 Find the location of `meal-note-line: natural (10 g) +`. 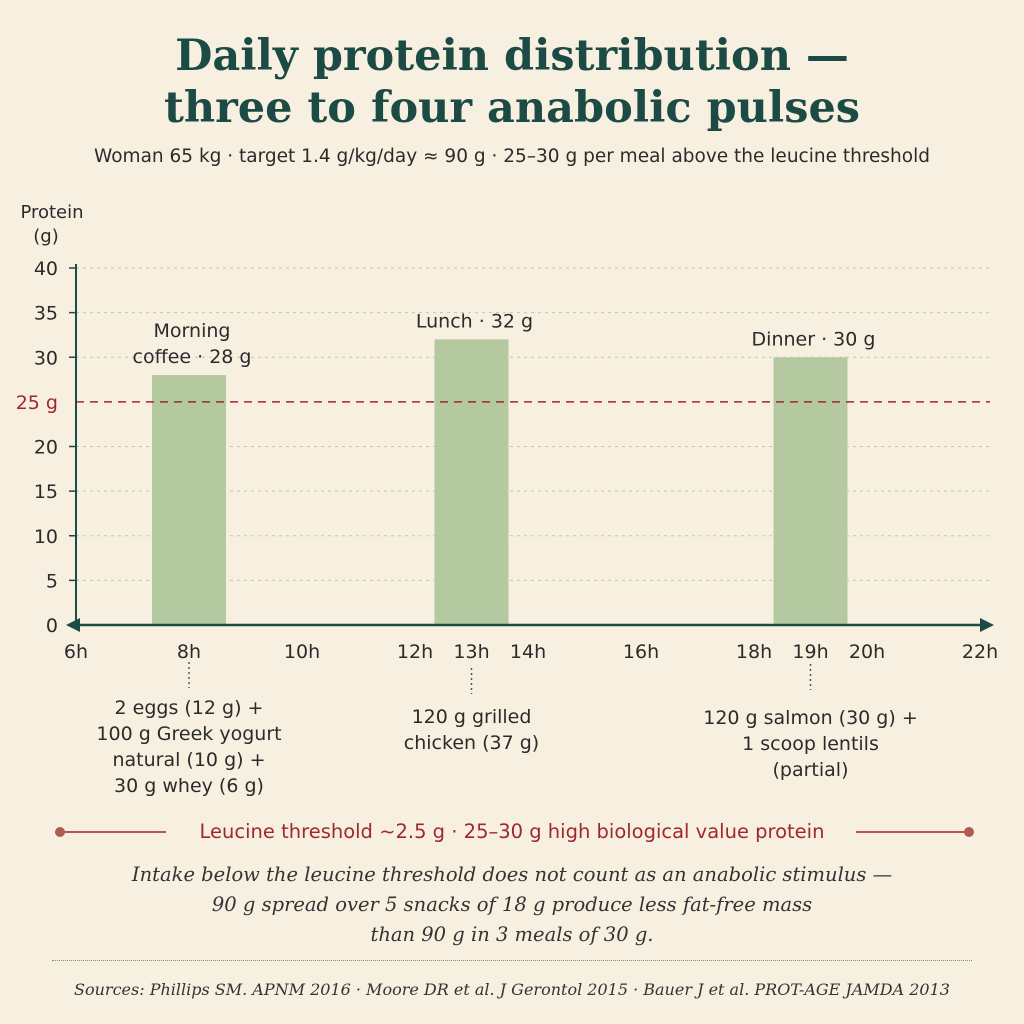

meal-note-line: natural (10 g) + is located at coordinates (189, 760).